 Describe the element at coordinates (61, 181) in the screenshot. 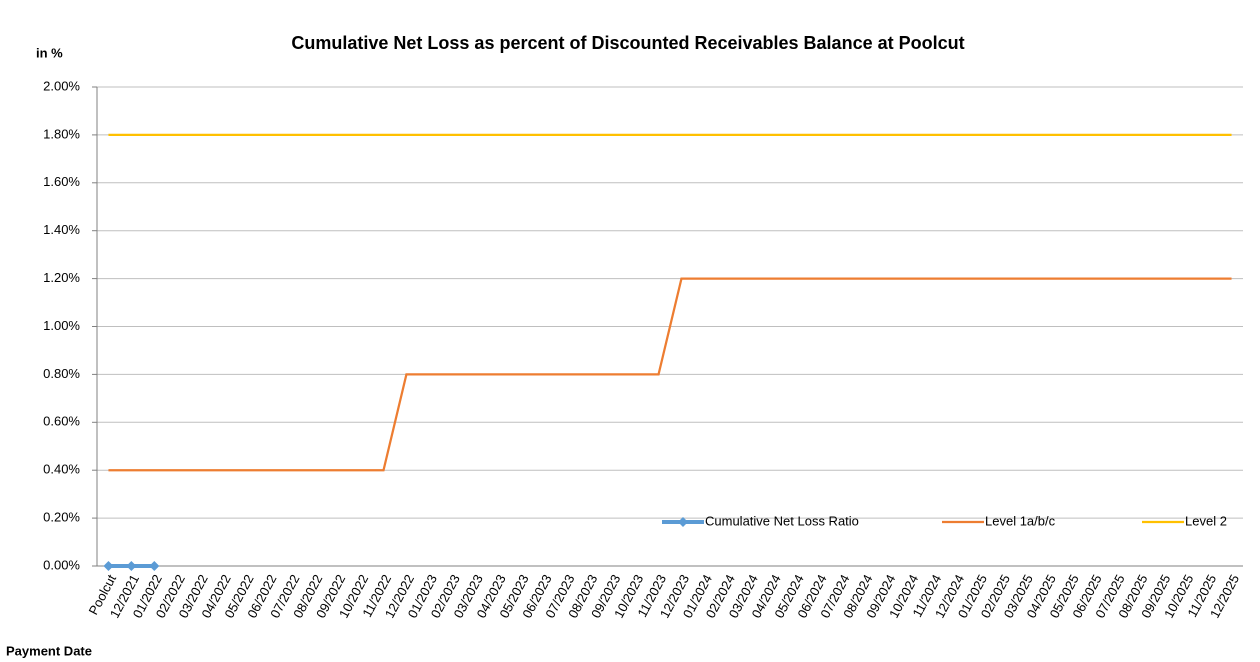

I see `y-tick-label: 1.60%` at that location.